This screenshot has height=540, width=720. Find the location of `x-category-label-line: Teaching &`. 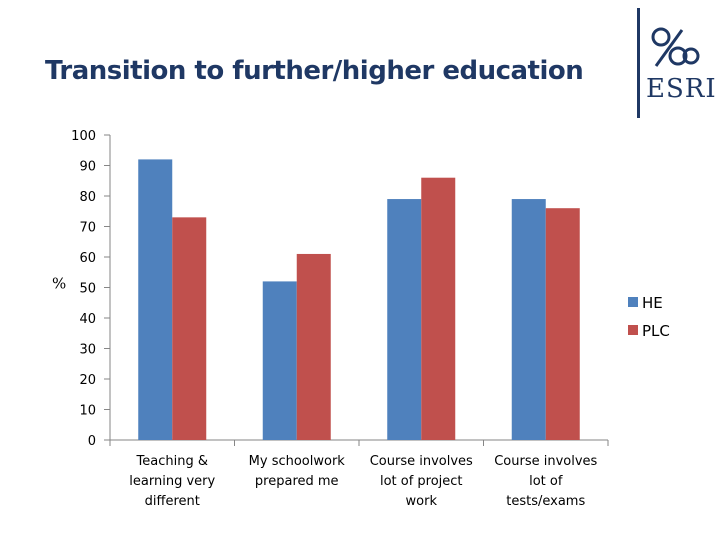

x-category-label-line: Teaching & is located at coordinates (172, 461).